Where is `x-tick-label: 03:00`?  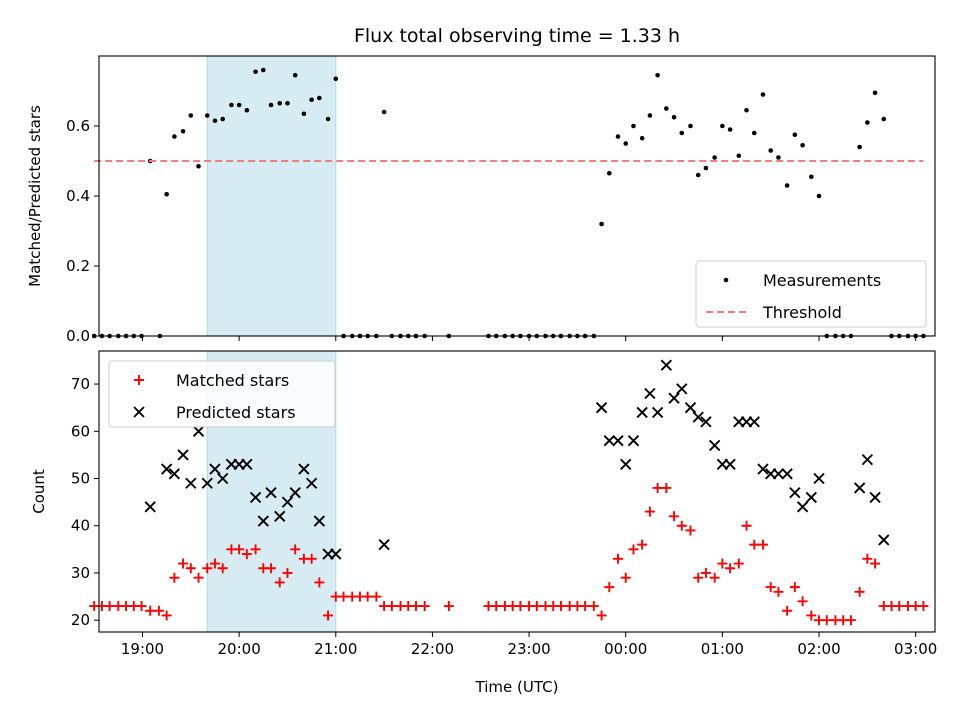
x-tick-label: 03:00 is located at coordinates (915, 649).